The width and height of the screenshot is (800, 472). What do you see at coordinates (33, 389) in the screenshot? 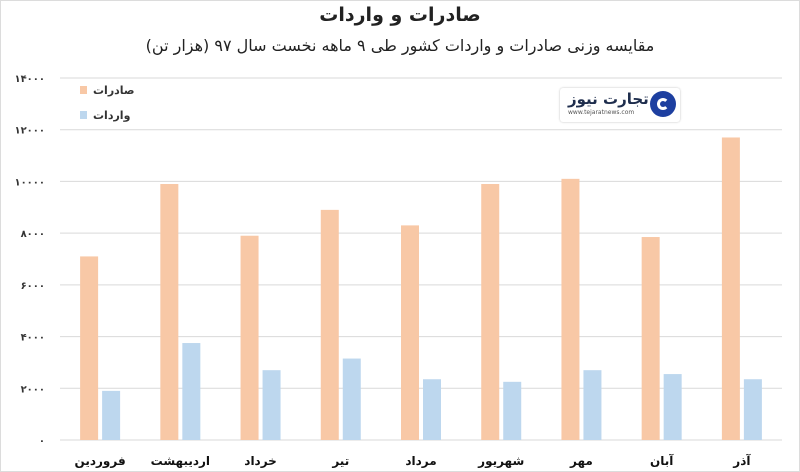
I see `y-tick-label: ۲۰۰۰` at bounding box center [33, 389].